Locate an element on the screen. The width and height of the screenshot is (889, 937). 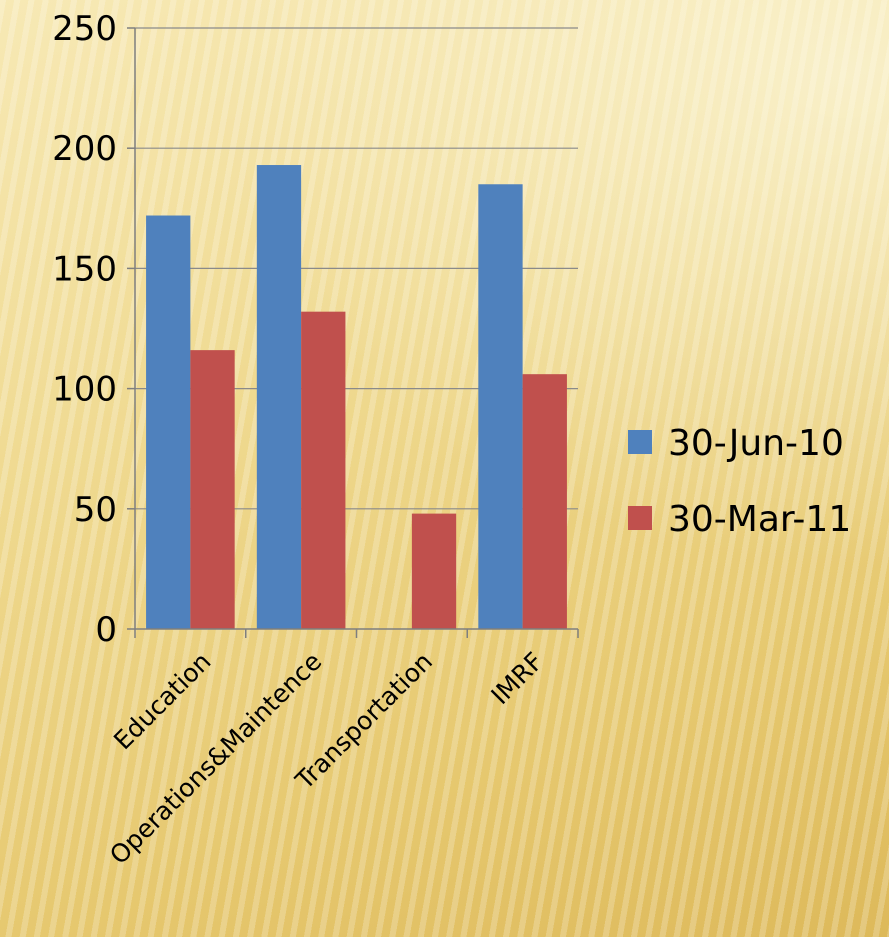
legend-label: 30-Jun-10 is located at coordinates (756, 443).